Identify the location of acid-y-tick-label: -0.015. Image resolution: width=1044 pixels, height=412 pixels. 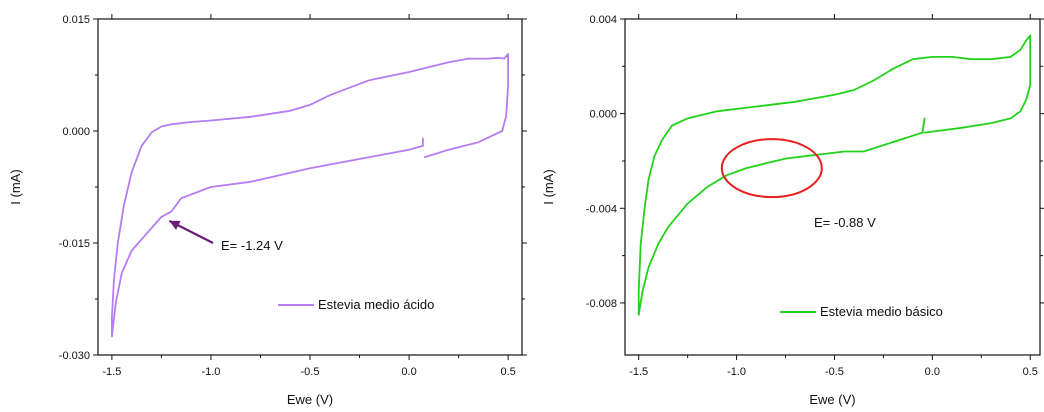
(74, 244).